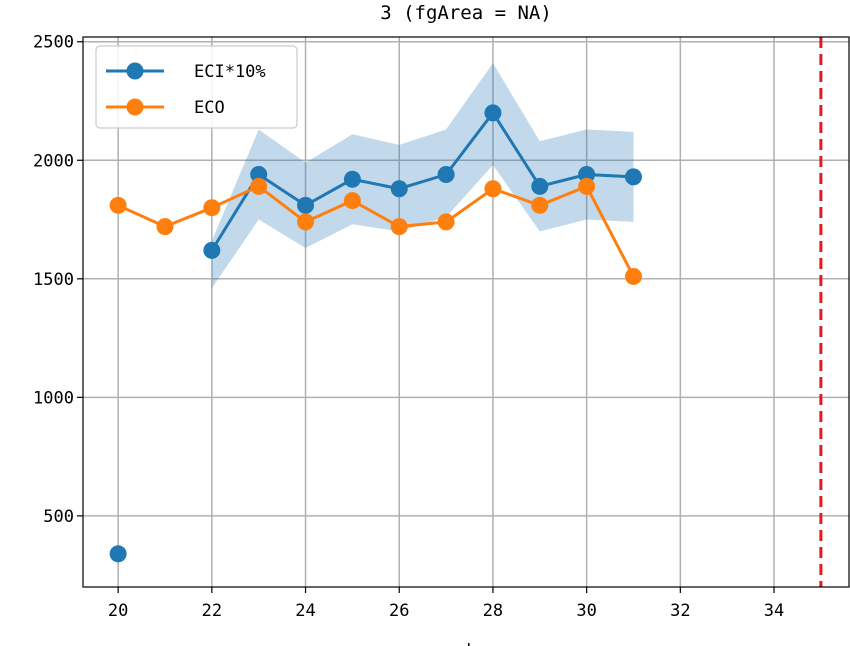 The width and height of the screenshot is (850, 646). What do you see at coordinates (680, 611) in the screenshot?
I see `x-tick-label: 32` at bounding box center [680, 611].